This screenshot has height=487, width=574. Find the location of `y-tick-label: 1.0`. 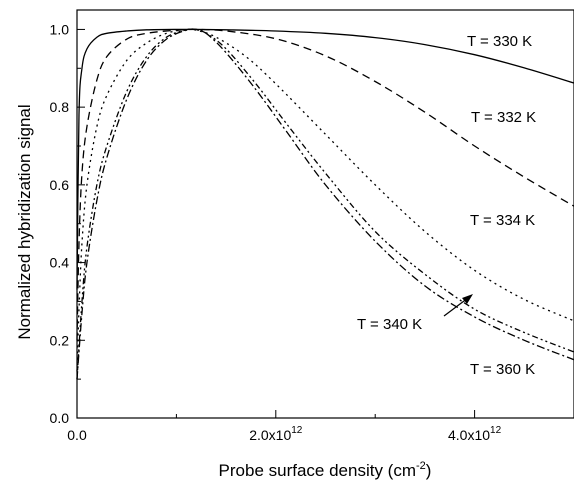

y-tick-label: 1.0 is located at coordinates (60, 29).